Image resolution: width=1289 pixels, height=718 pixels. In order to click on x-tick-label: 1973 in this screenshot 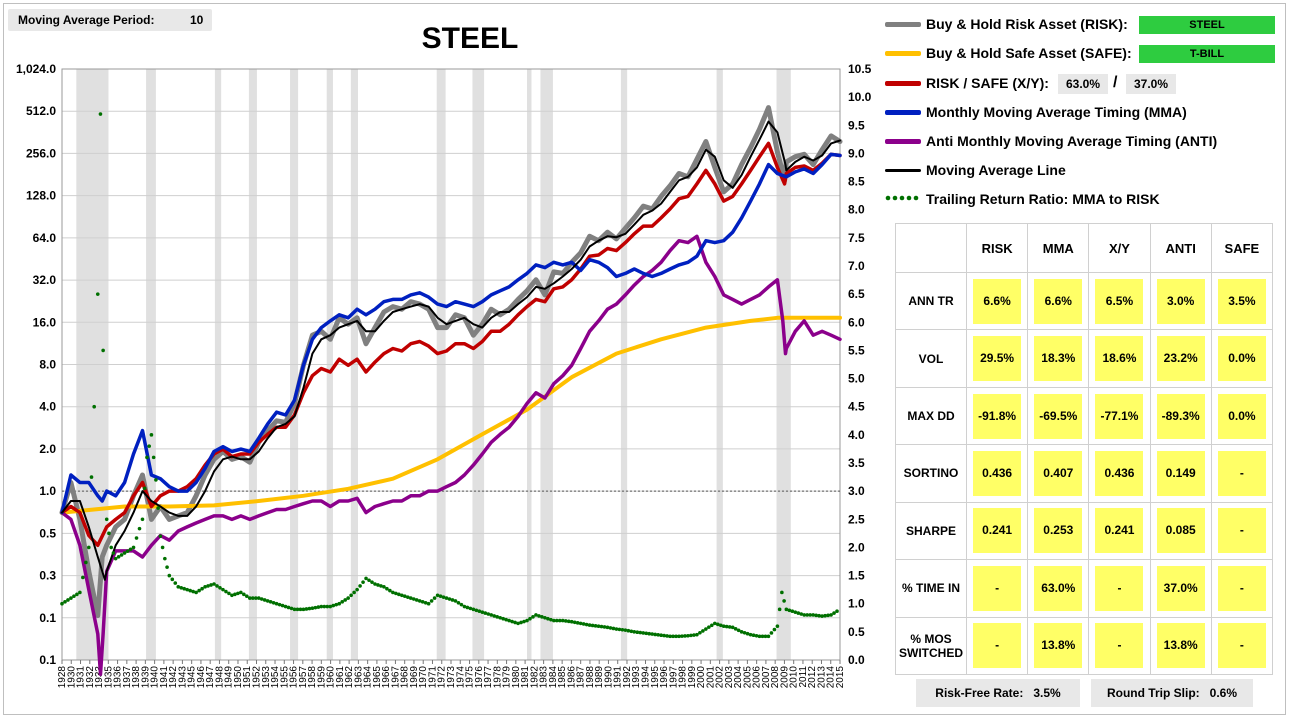, I will do `click(451, 677)`.